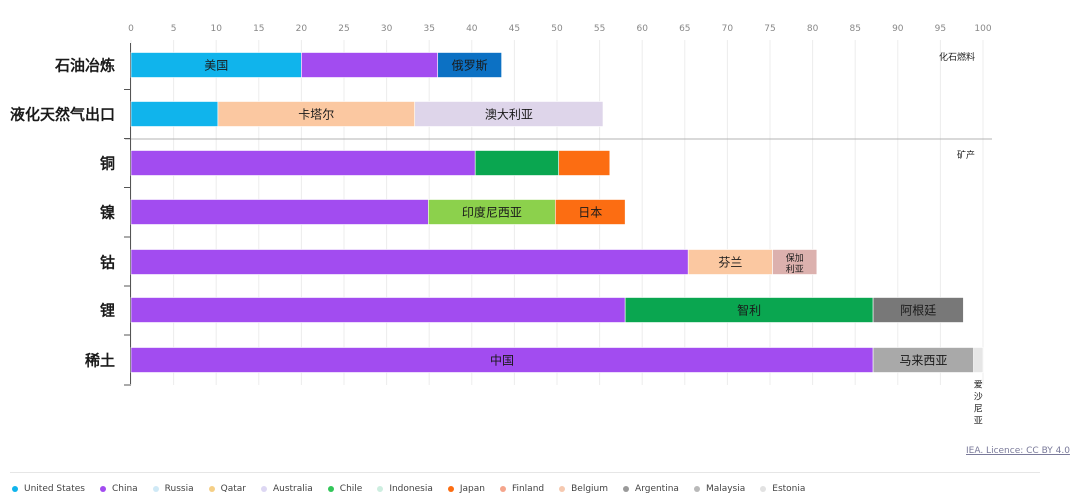 Image resolution: width=1080 pixels, height=502 pixels. I want to click on legend-label: Qatar, so click(233, 489).